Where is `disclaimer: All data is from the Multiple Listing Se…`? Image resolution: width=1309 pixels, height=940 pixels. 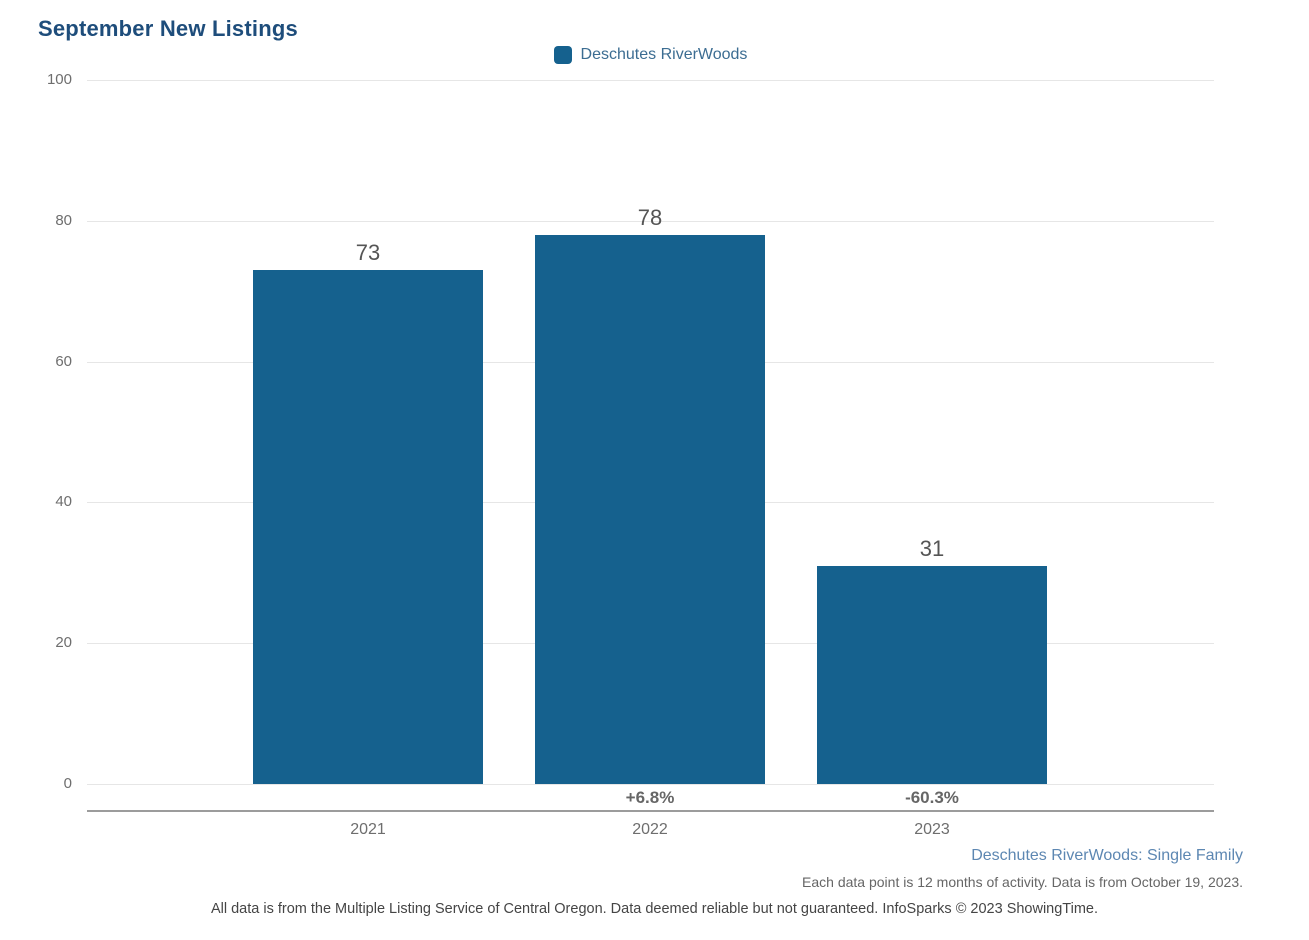 disclaimer: All data is from the Multiple Listing Se… is located at coordinates (654, 909).